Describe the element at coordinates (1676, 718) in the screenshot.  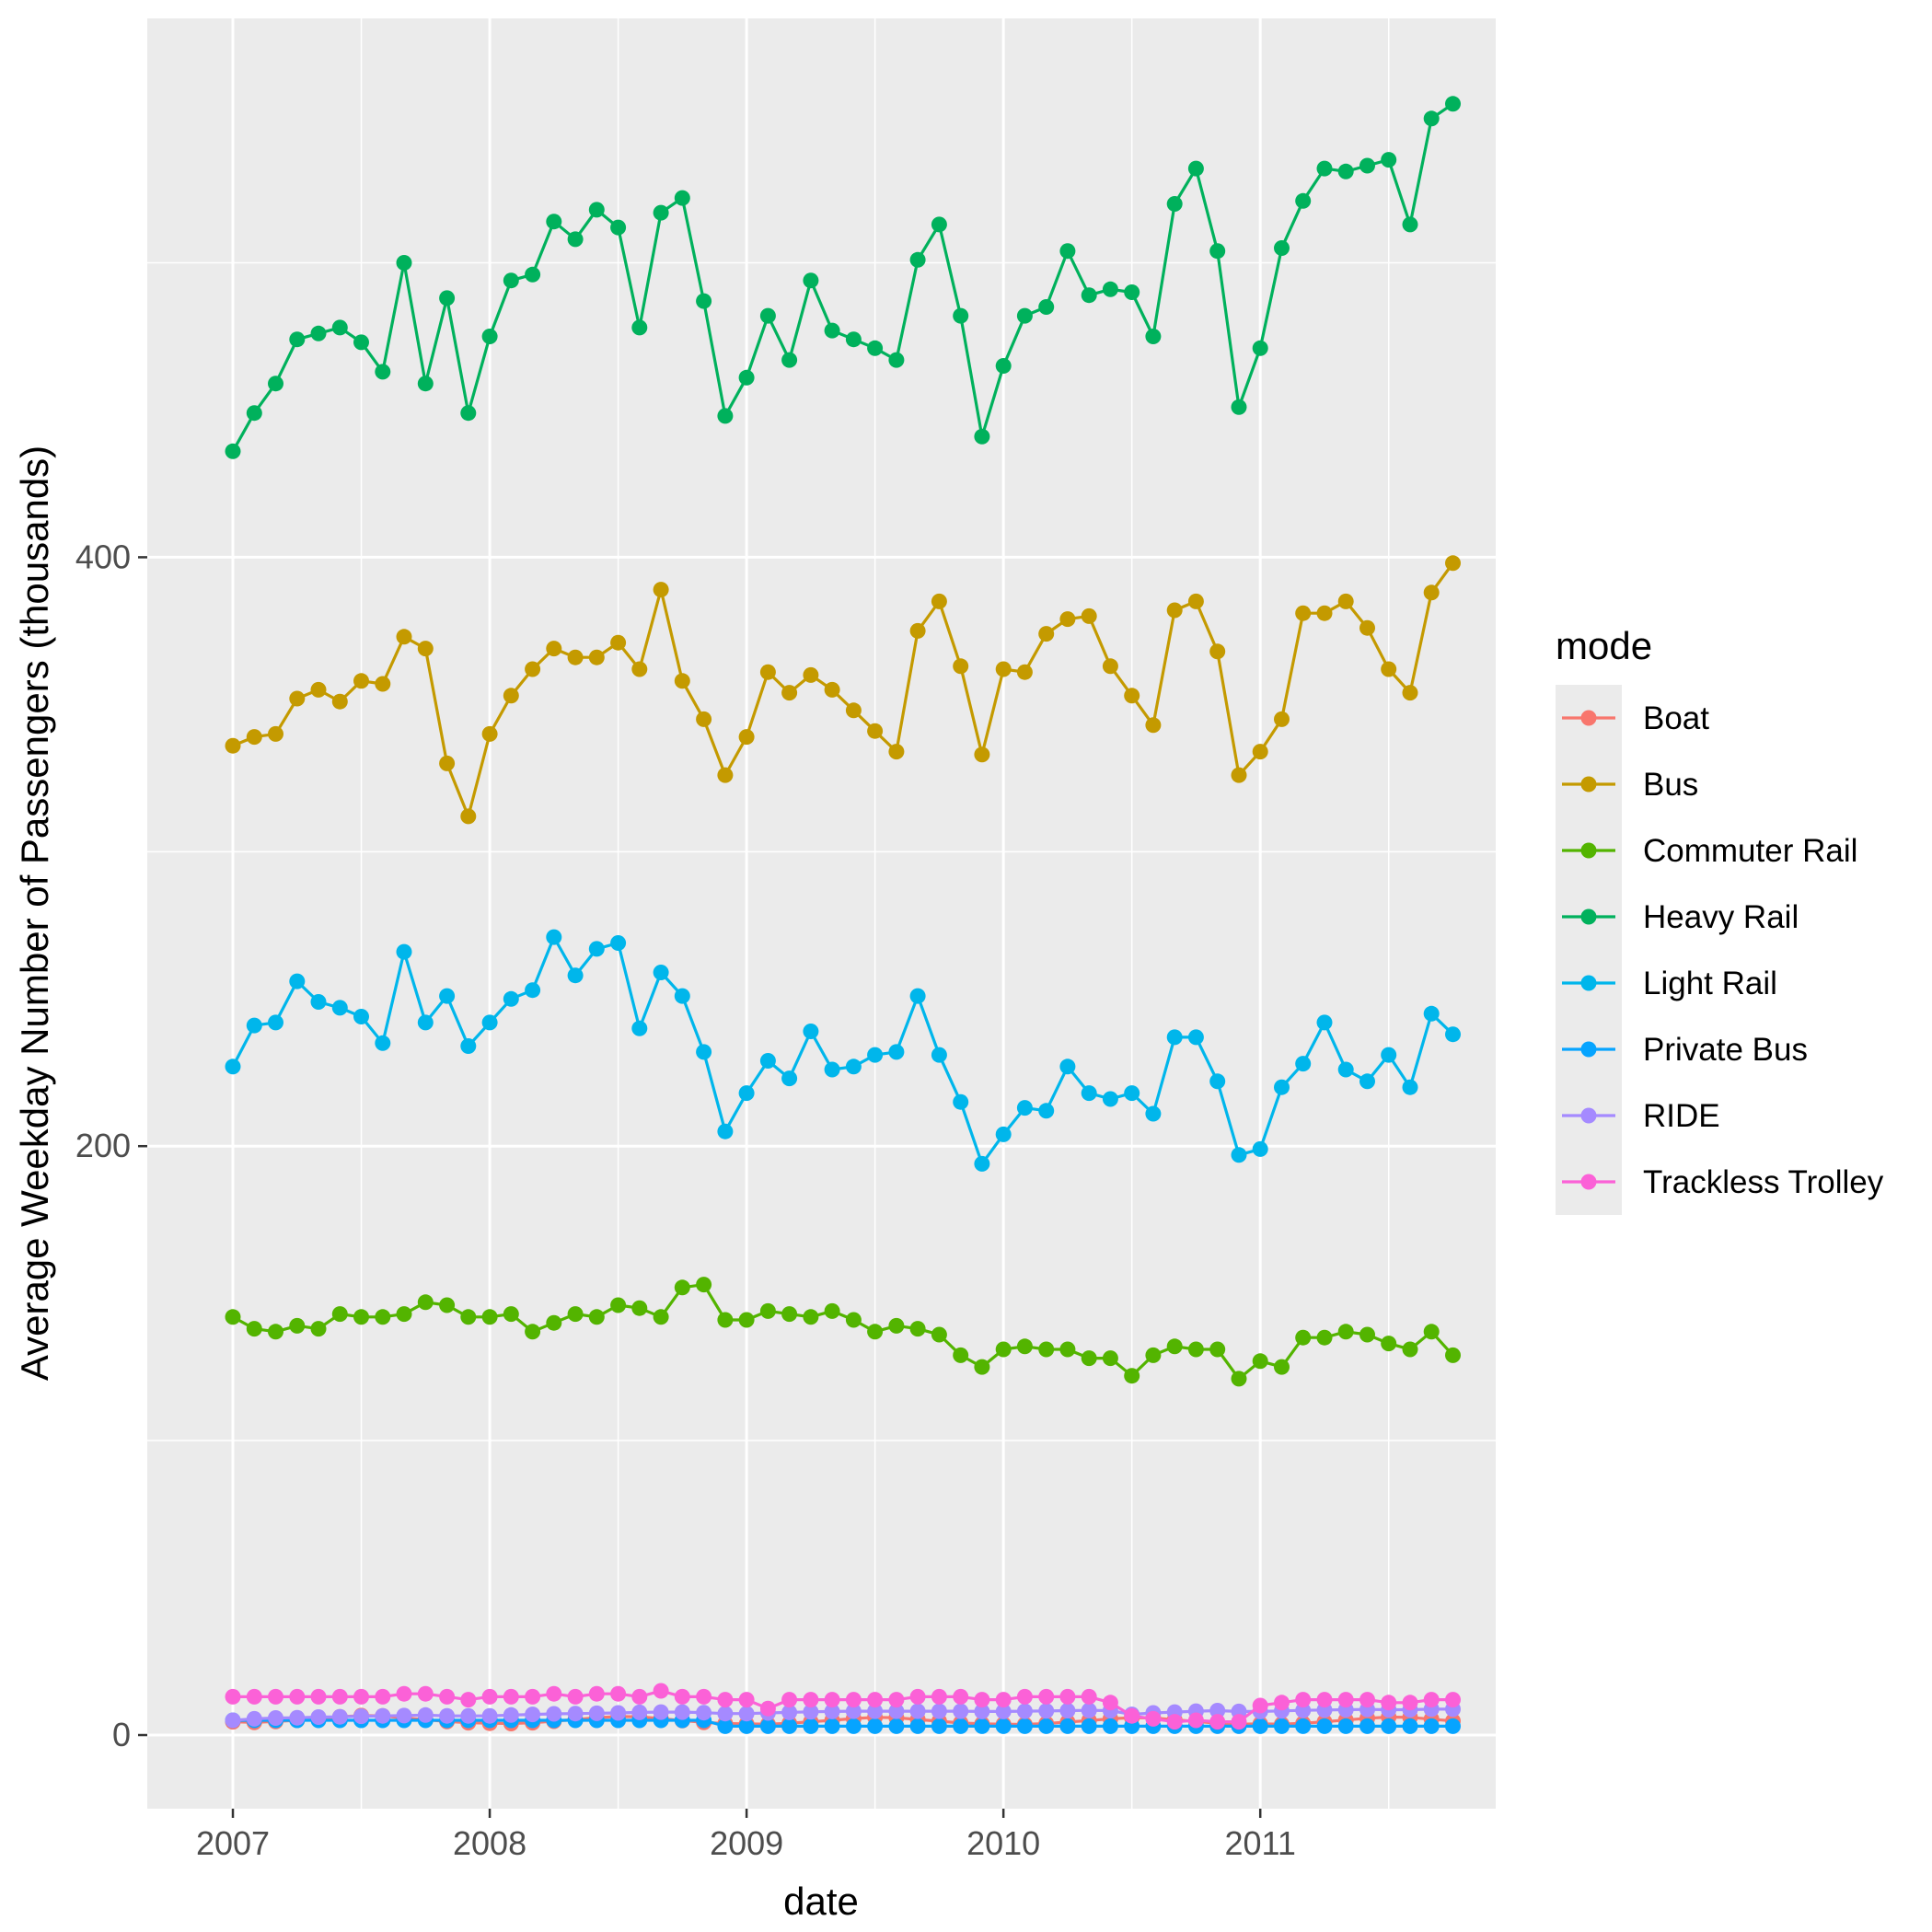
I see `legend-label: Boat` at that location.